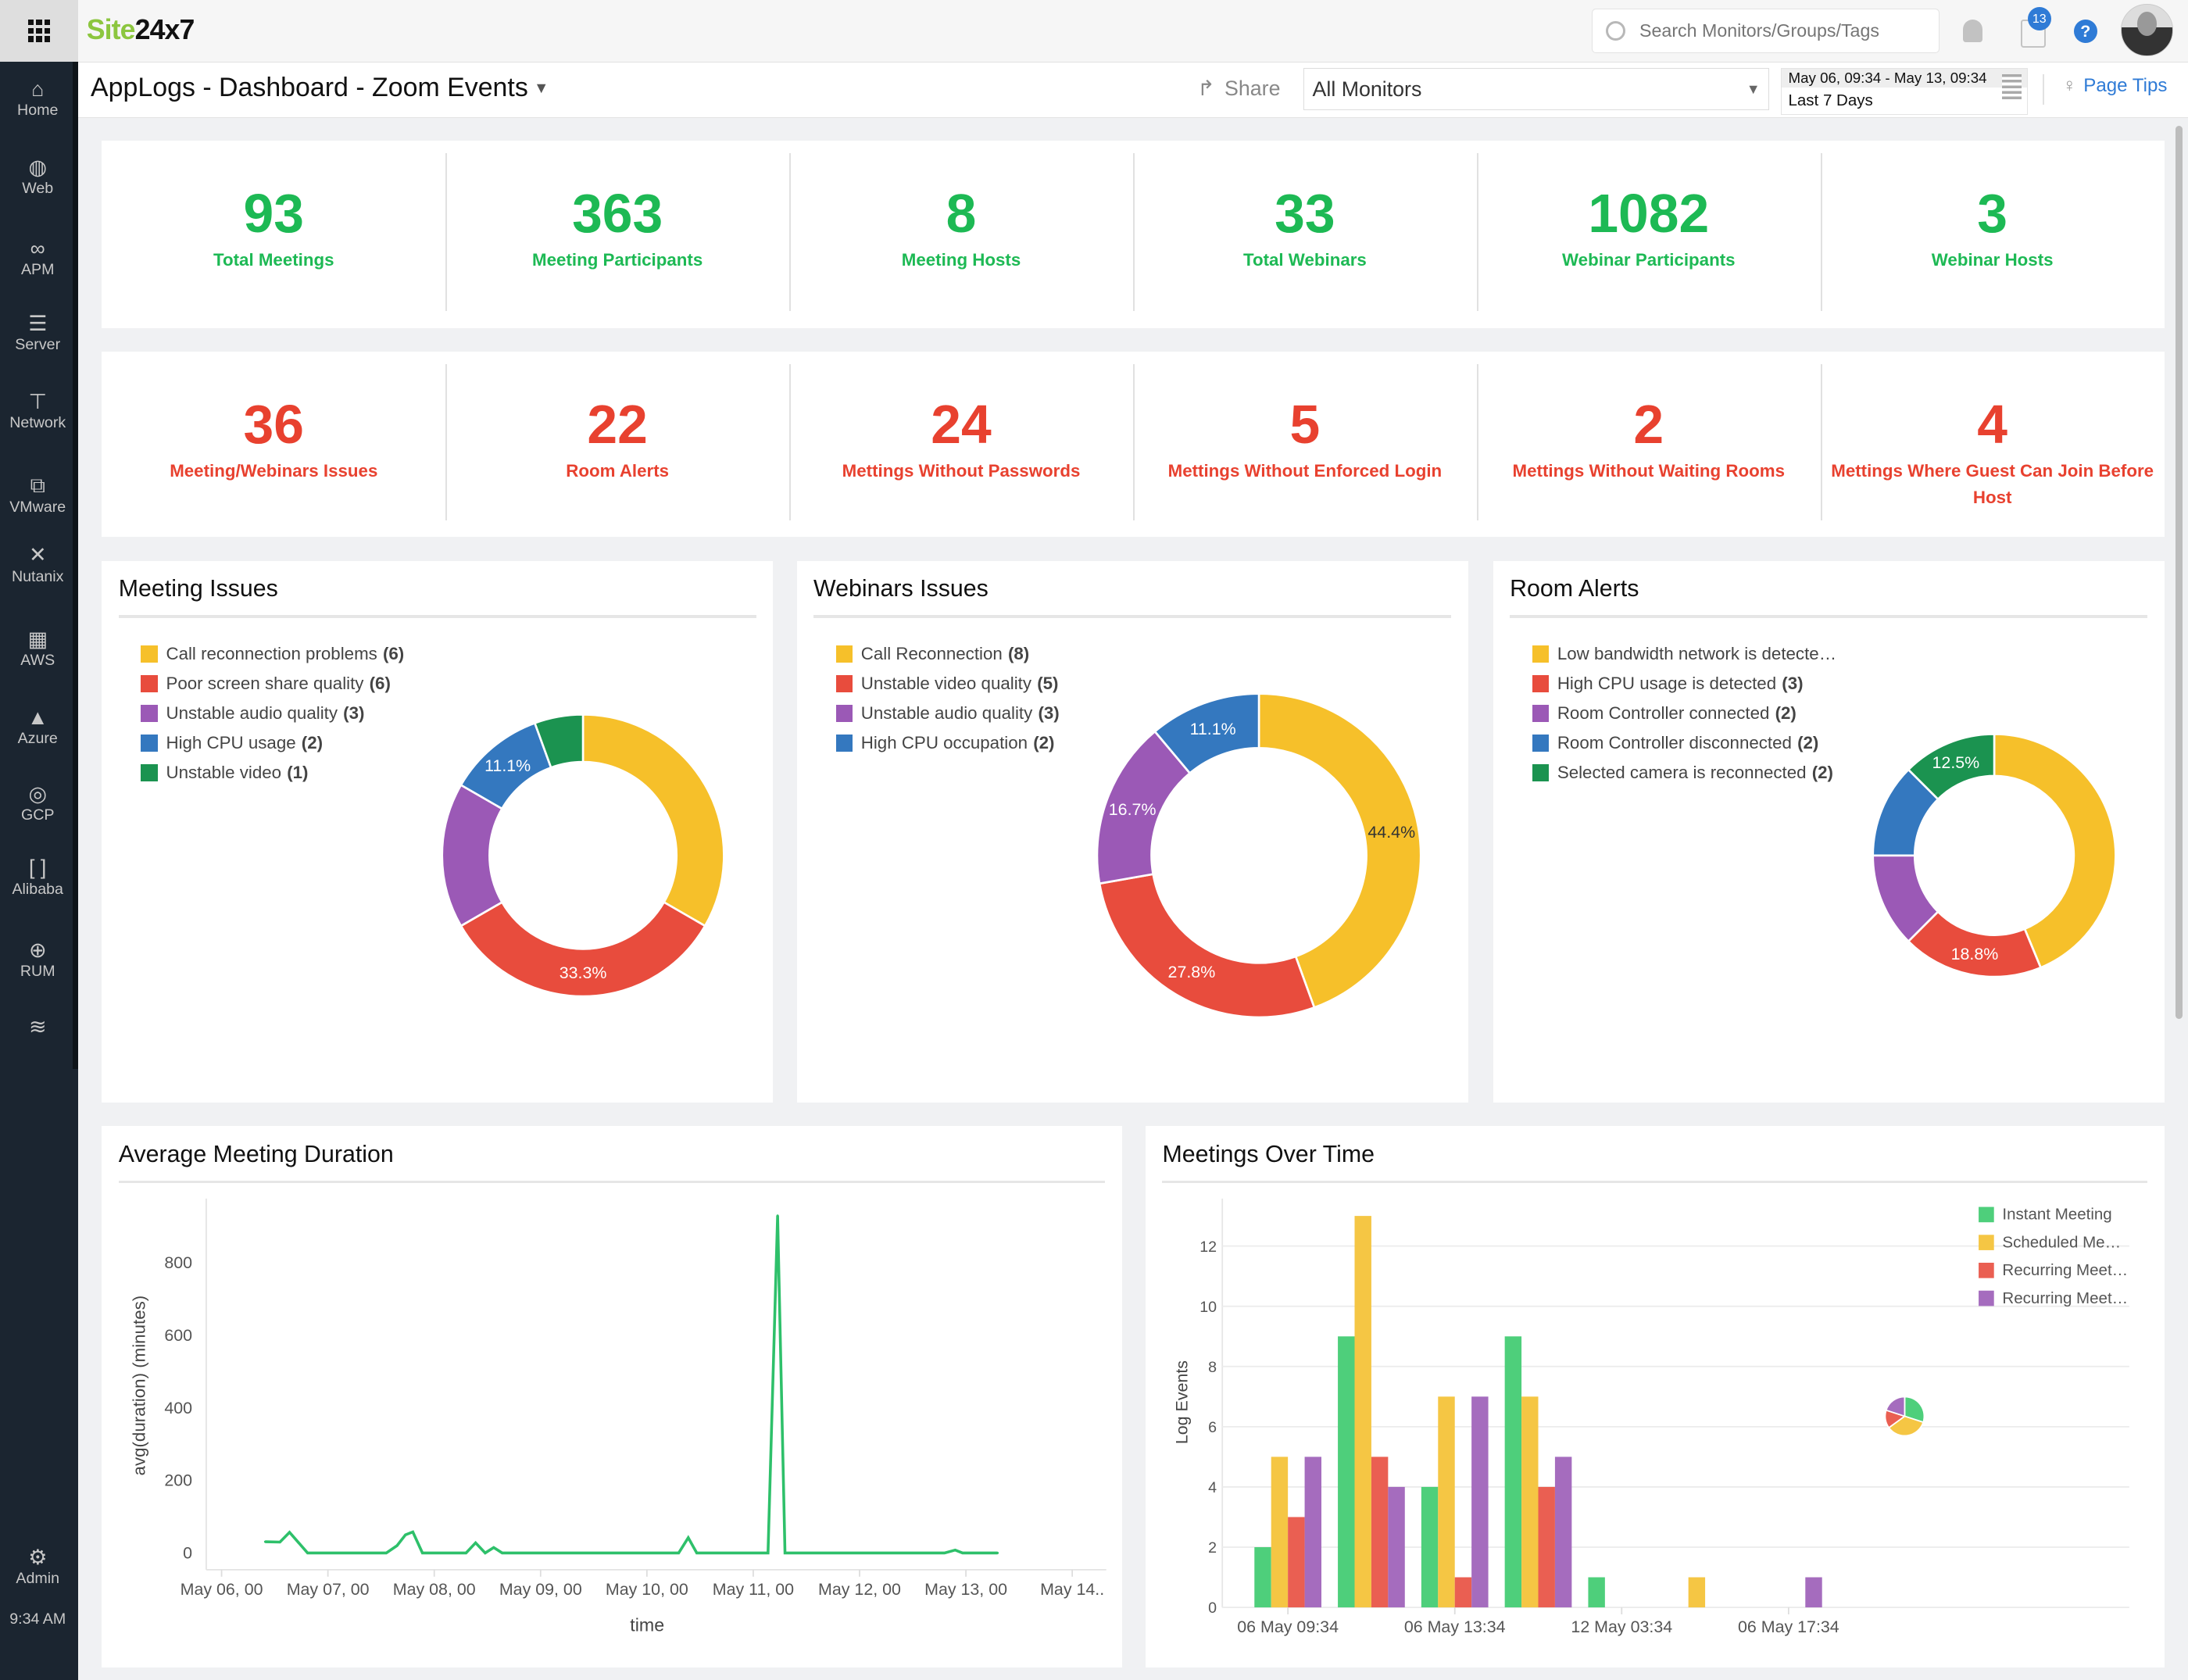  I want to click on pie-chart-toggle-icon, so click(1905, 1416).